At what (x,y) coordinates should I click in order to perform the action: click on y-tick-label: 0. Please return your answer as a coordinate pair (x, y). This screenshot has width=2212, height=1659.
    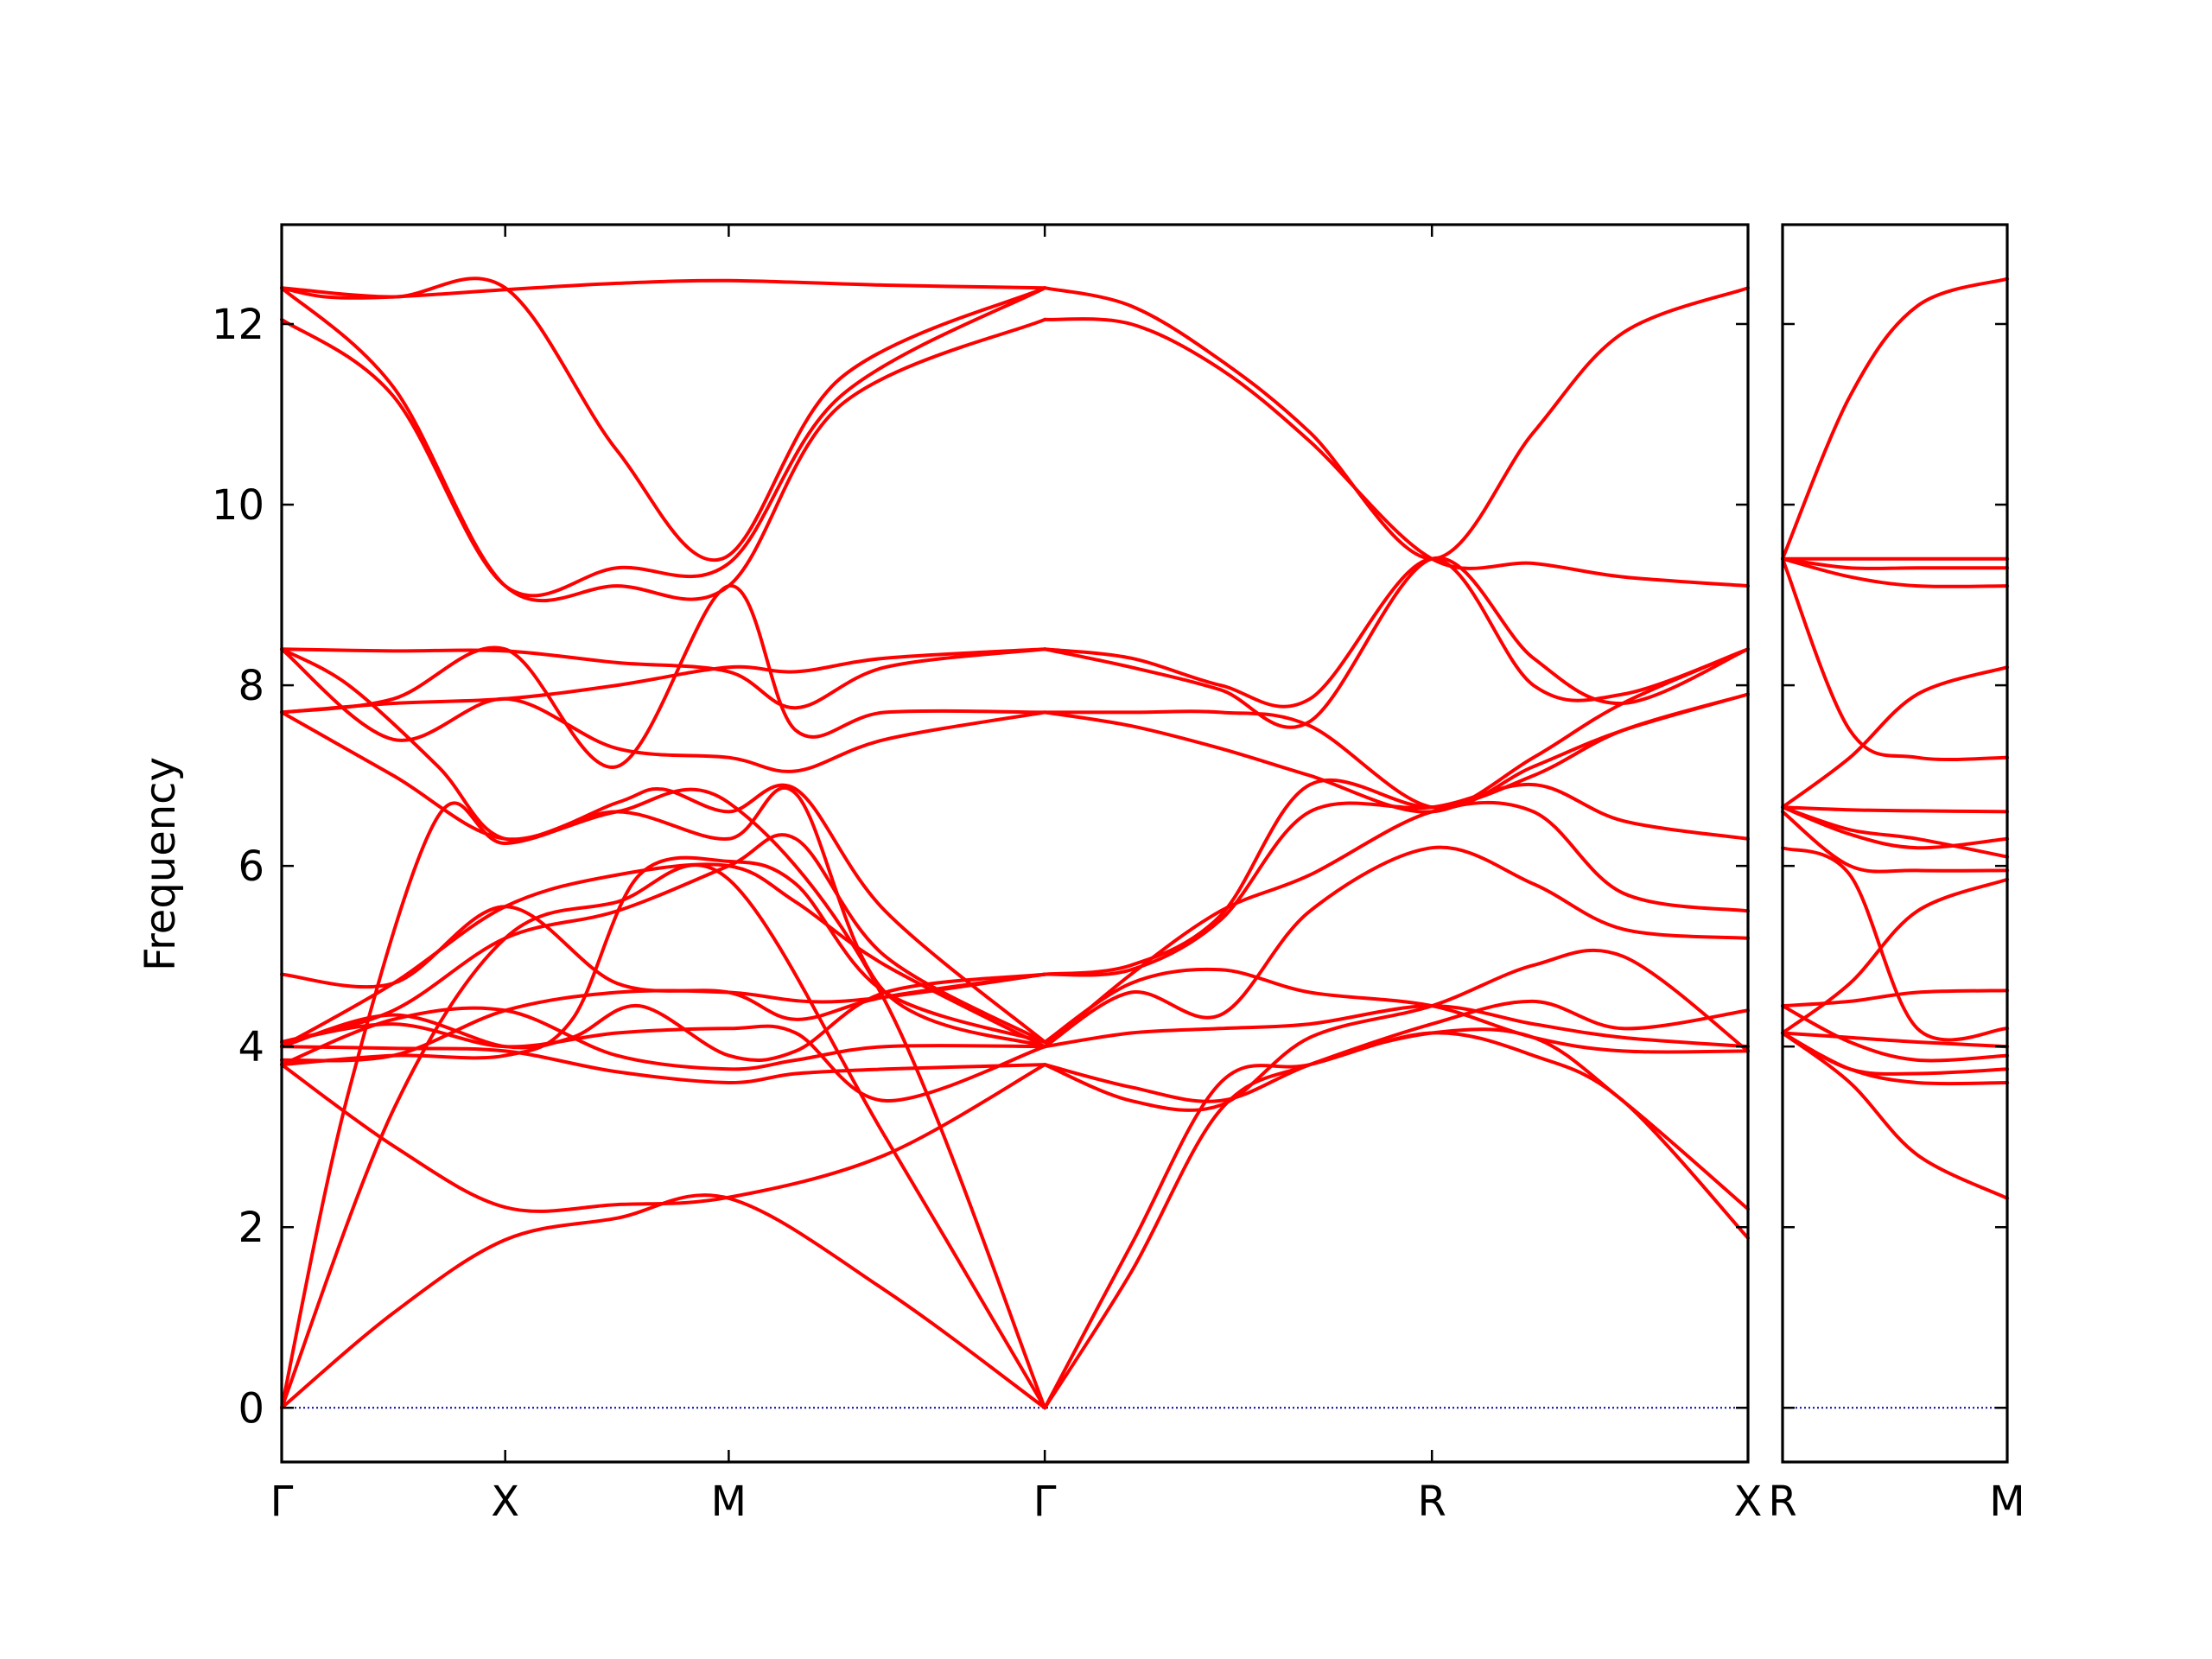
    Looking at the image, I should click on (251, 1408).